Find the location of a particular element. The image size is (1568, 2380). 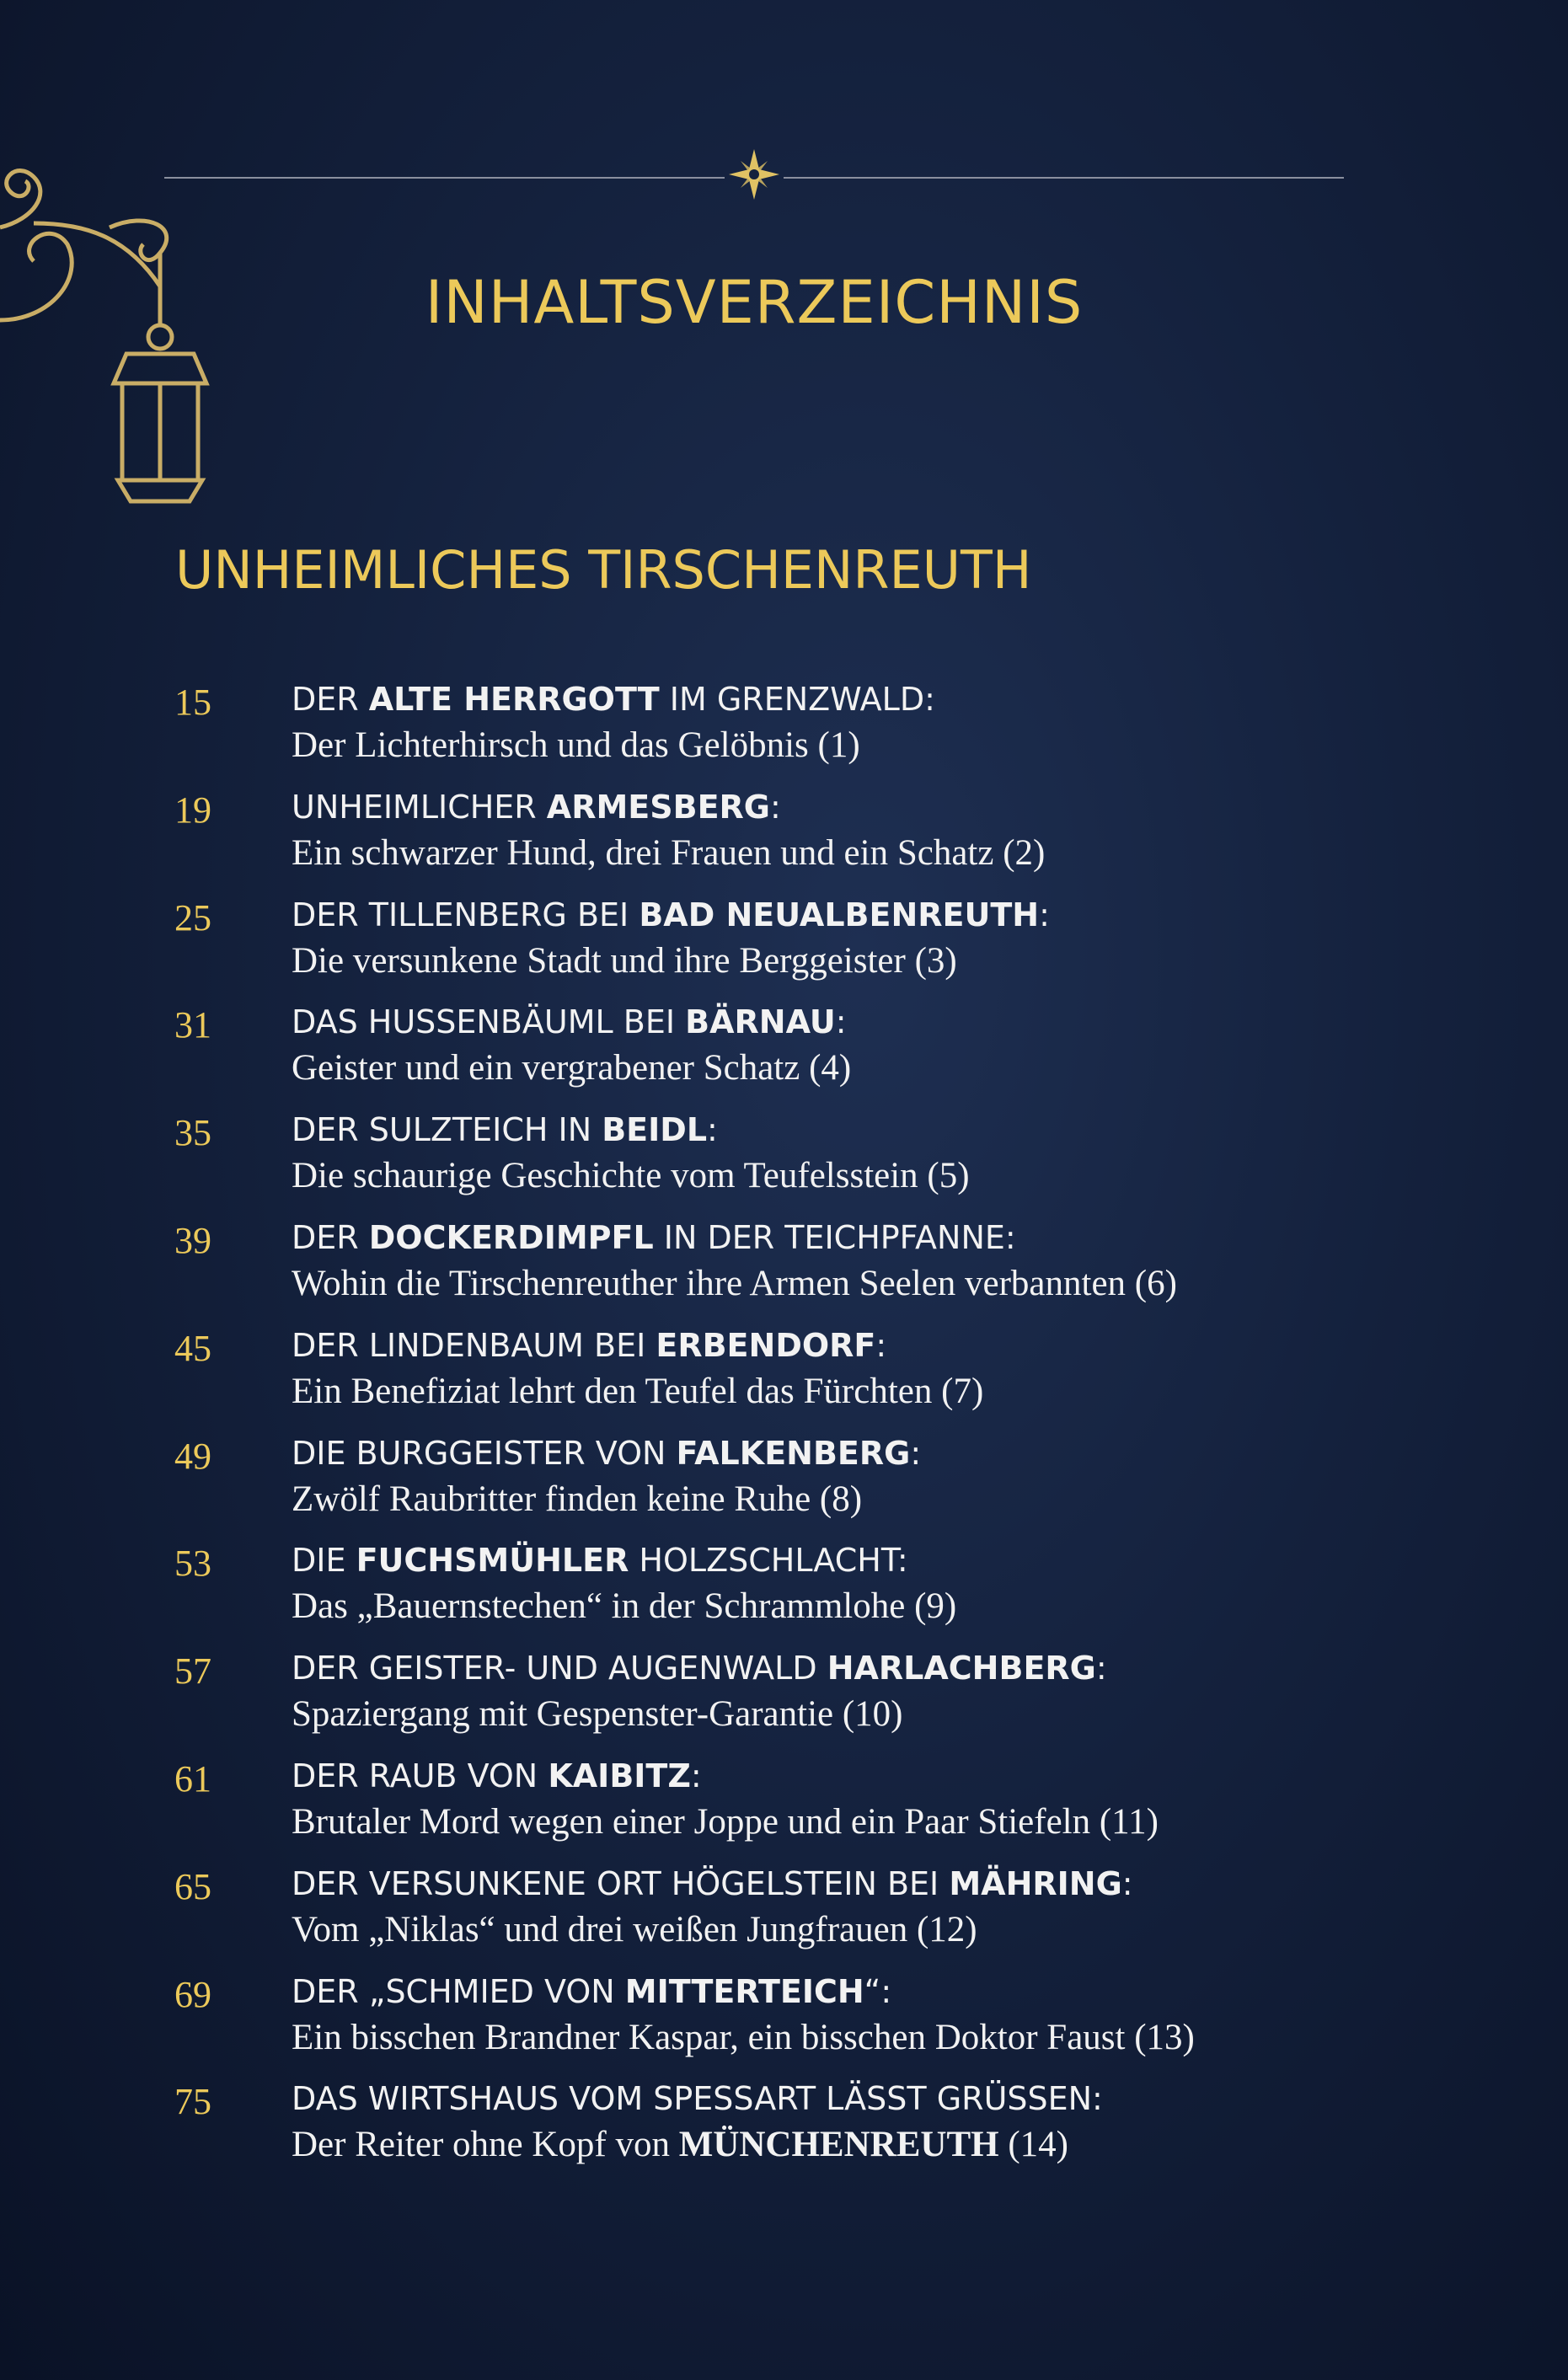

lantern-ornament is located at coordinates (105, 336).